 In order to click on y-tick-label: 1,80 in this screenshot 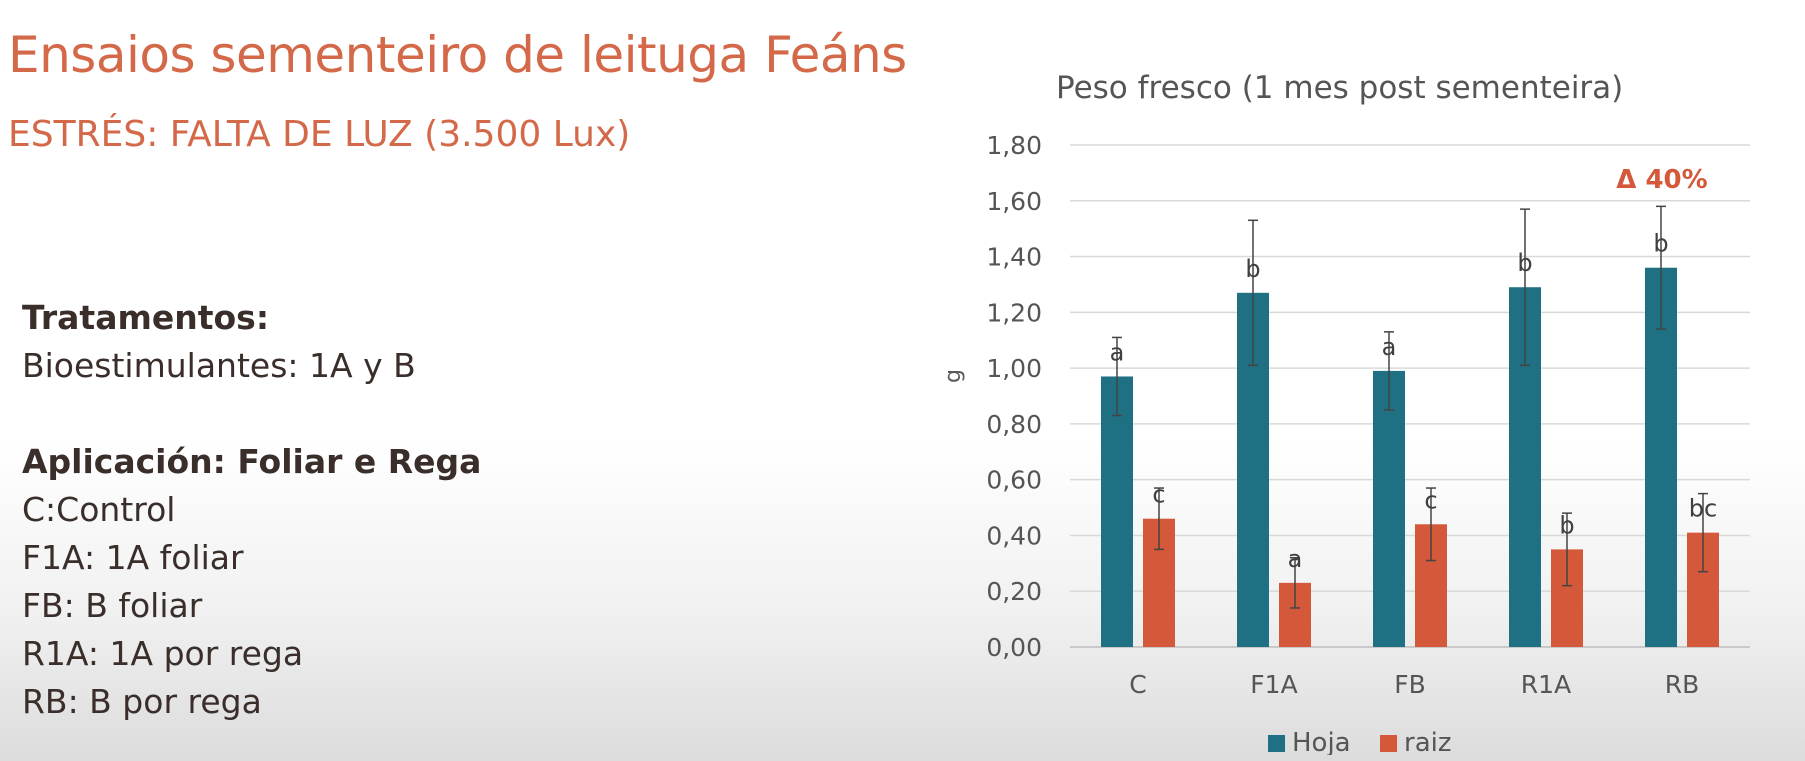, I will do `click(1014, 145)`.